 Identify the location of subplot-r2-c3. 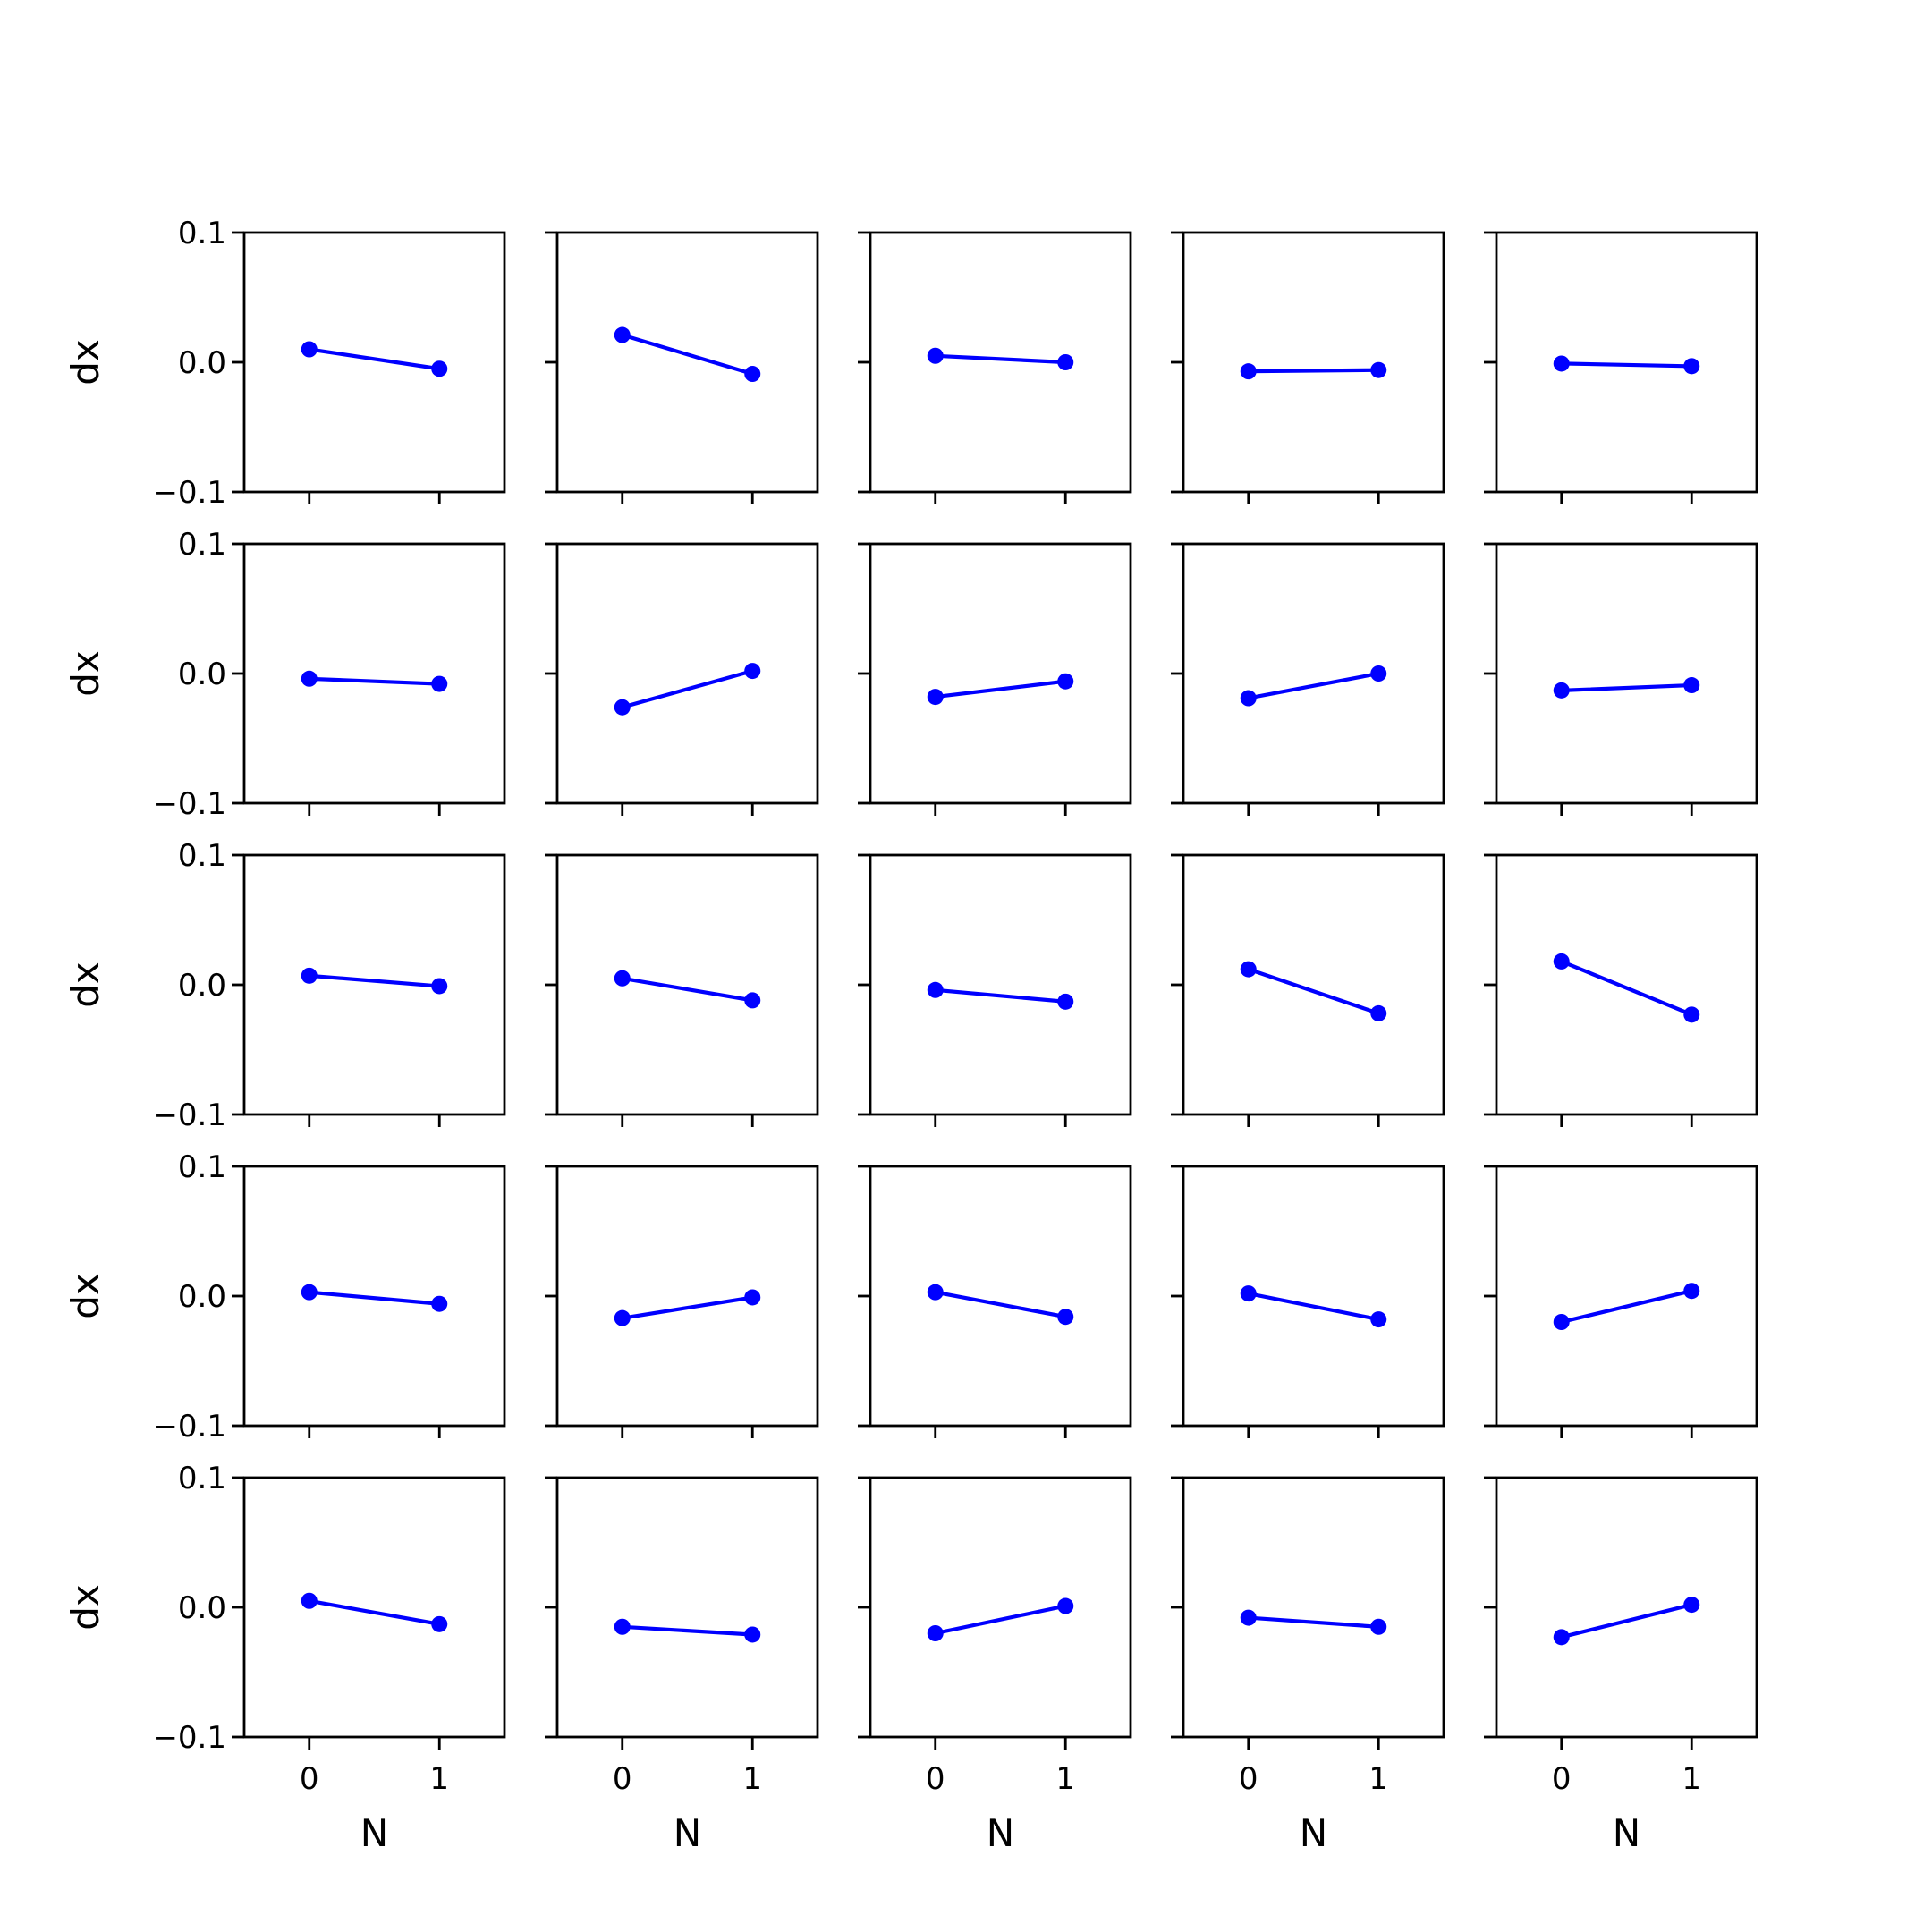
(995, 679).